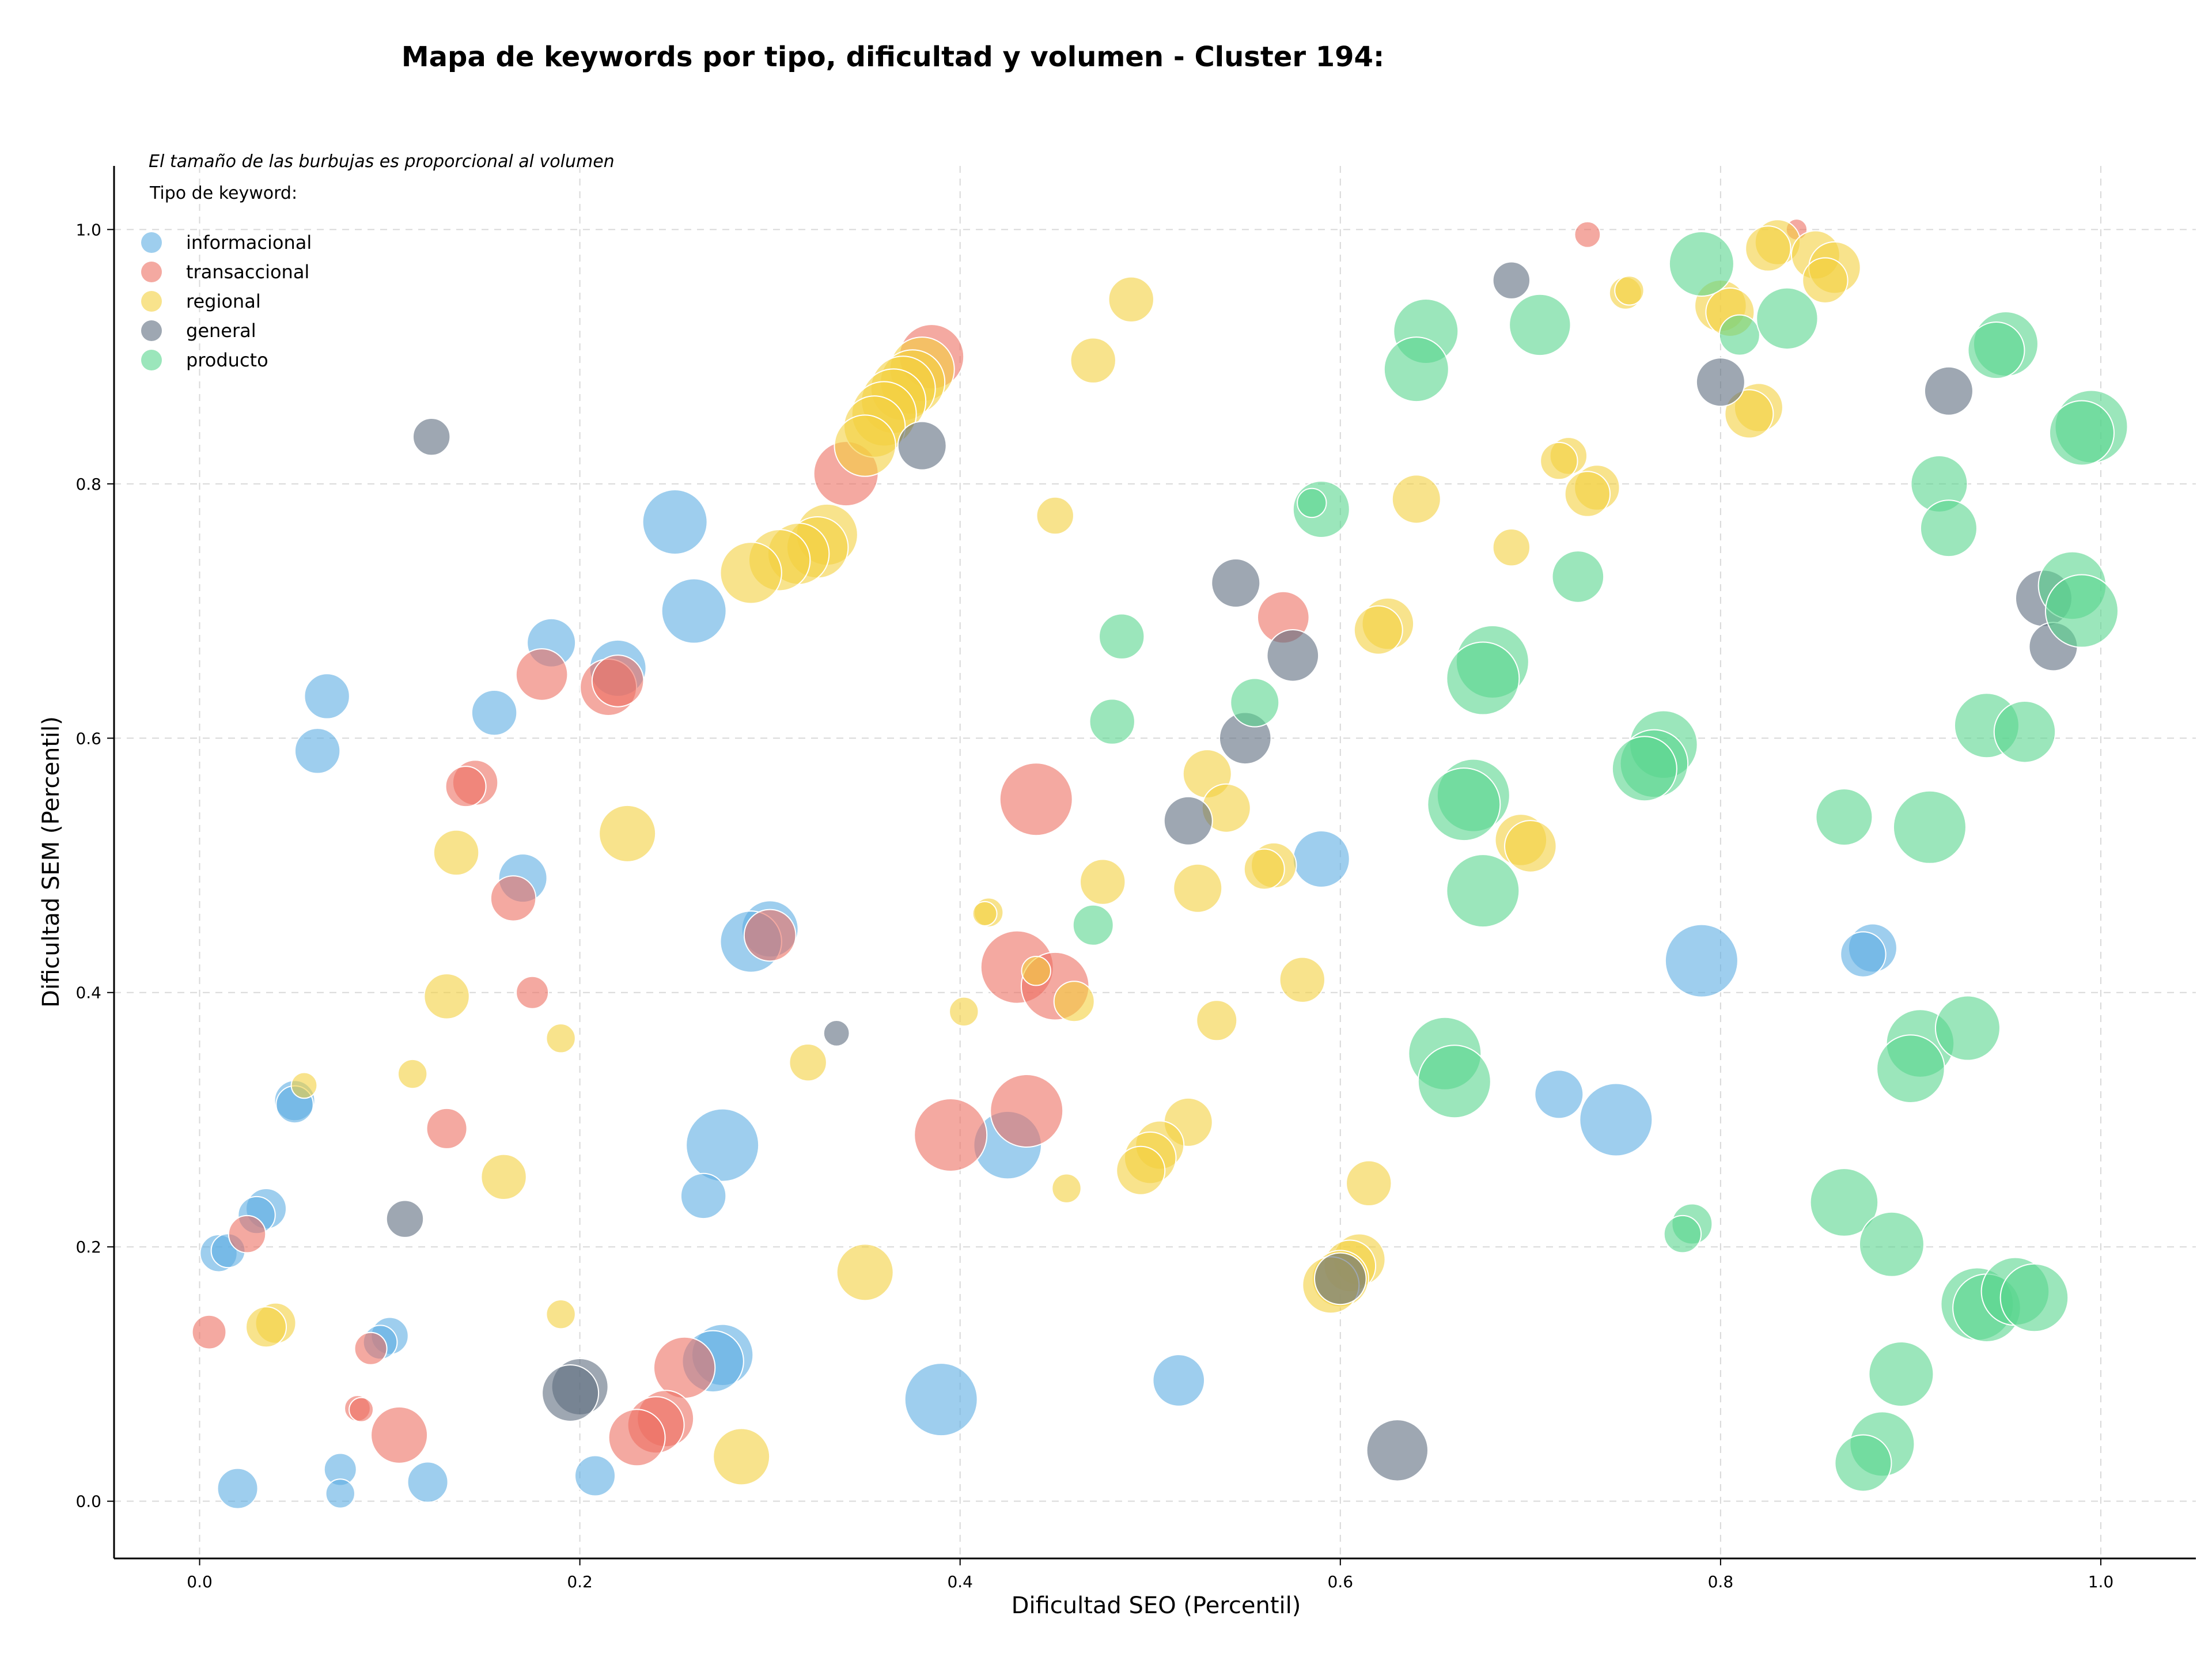  I want to click on x-tick-label: 0.6, so click(1341, 1581).